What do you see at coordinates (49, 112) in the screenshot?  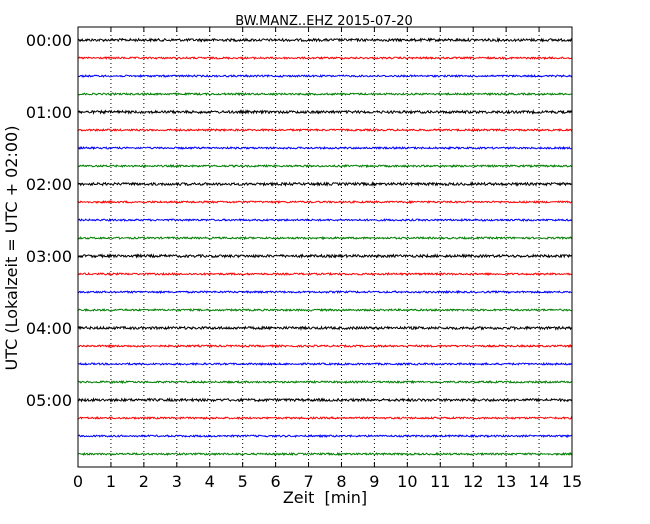 I see `y-tick-label: 01:00` at bounding box center [49, 112].